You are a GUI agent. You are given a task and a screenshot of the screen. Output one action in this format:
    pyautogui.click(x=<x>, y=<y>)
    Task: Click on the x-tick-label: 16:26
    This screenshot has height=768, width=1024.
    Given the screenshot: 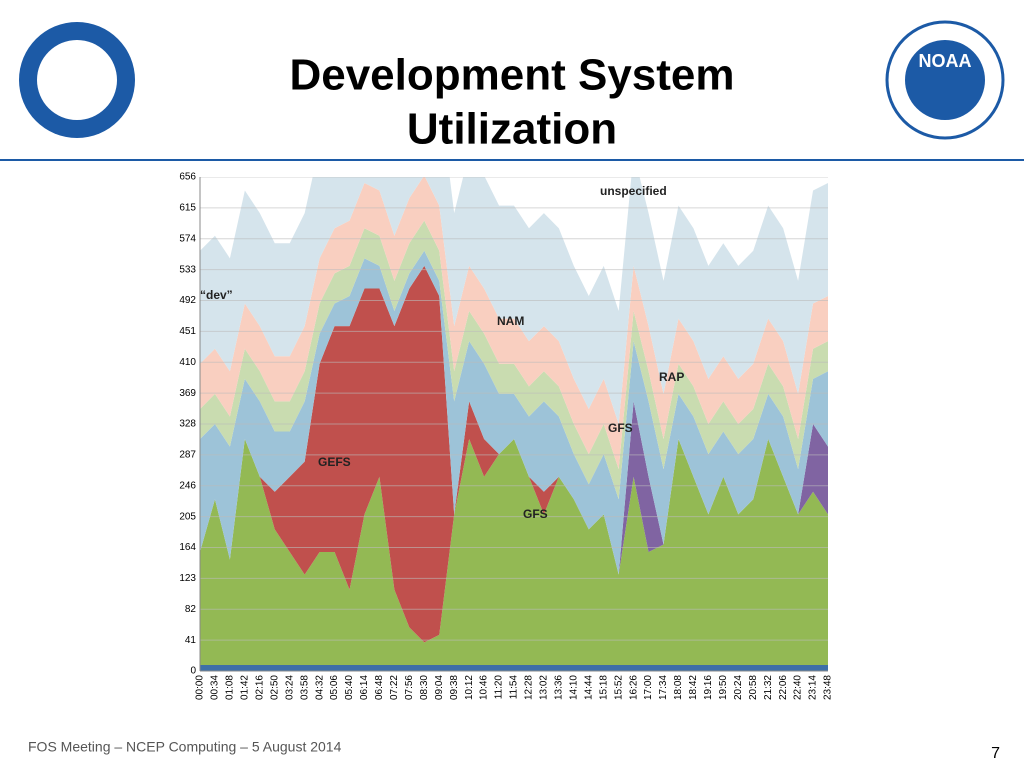 What is the action you would take?
    pyautogui.click(x=633, y=687)
    